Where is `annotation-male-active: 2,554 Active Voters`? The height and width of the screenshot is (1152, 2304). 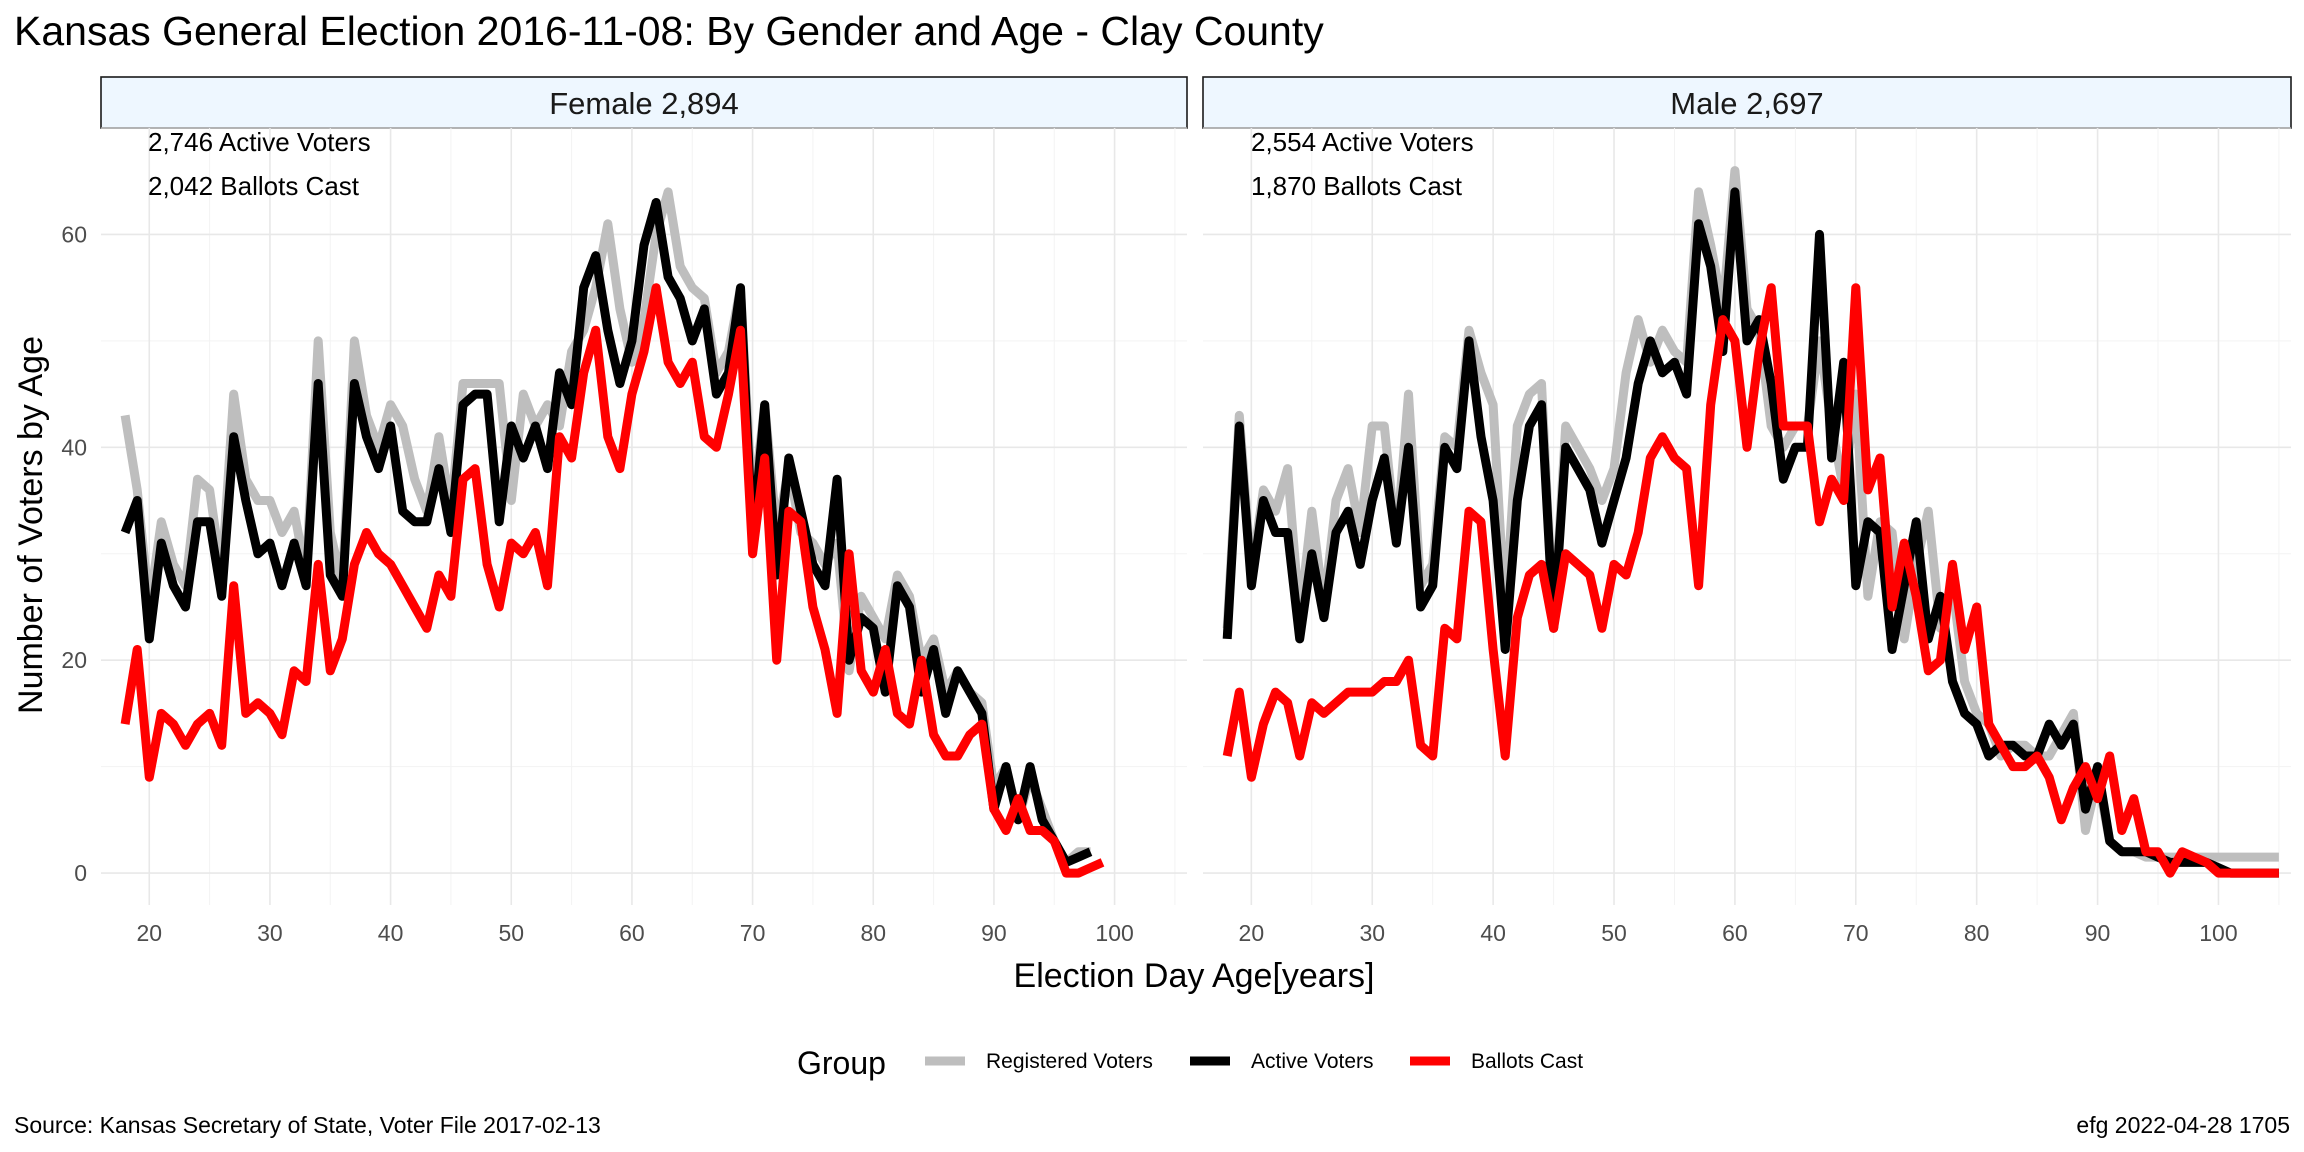 annotation-male-active: 2,554 Active Voters is located at coordinates (1362, 142).